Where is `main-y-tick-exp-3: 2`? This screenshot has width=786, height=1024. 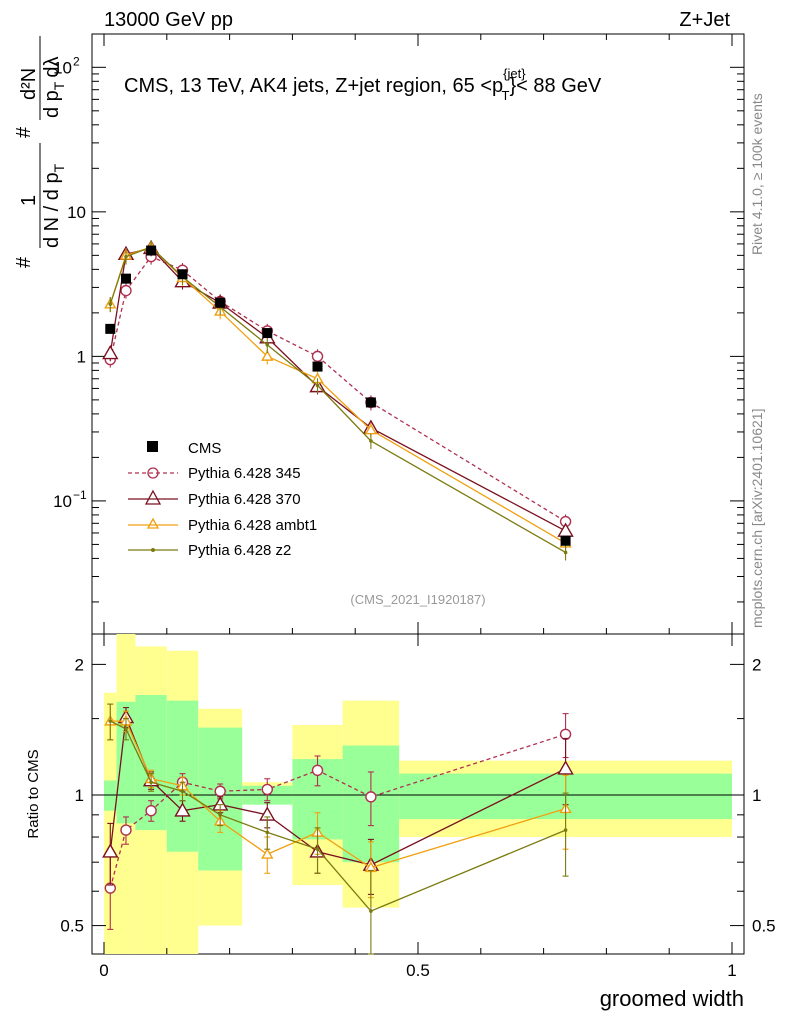
main-y-tick-exp-3: 2 is located at coordinates (76, 61).